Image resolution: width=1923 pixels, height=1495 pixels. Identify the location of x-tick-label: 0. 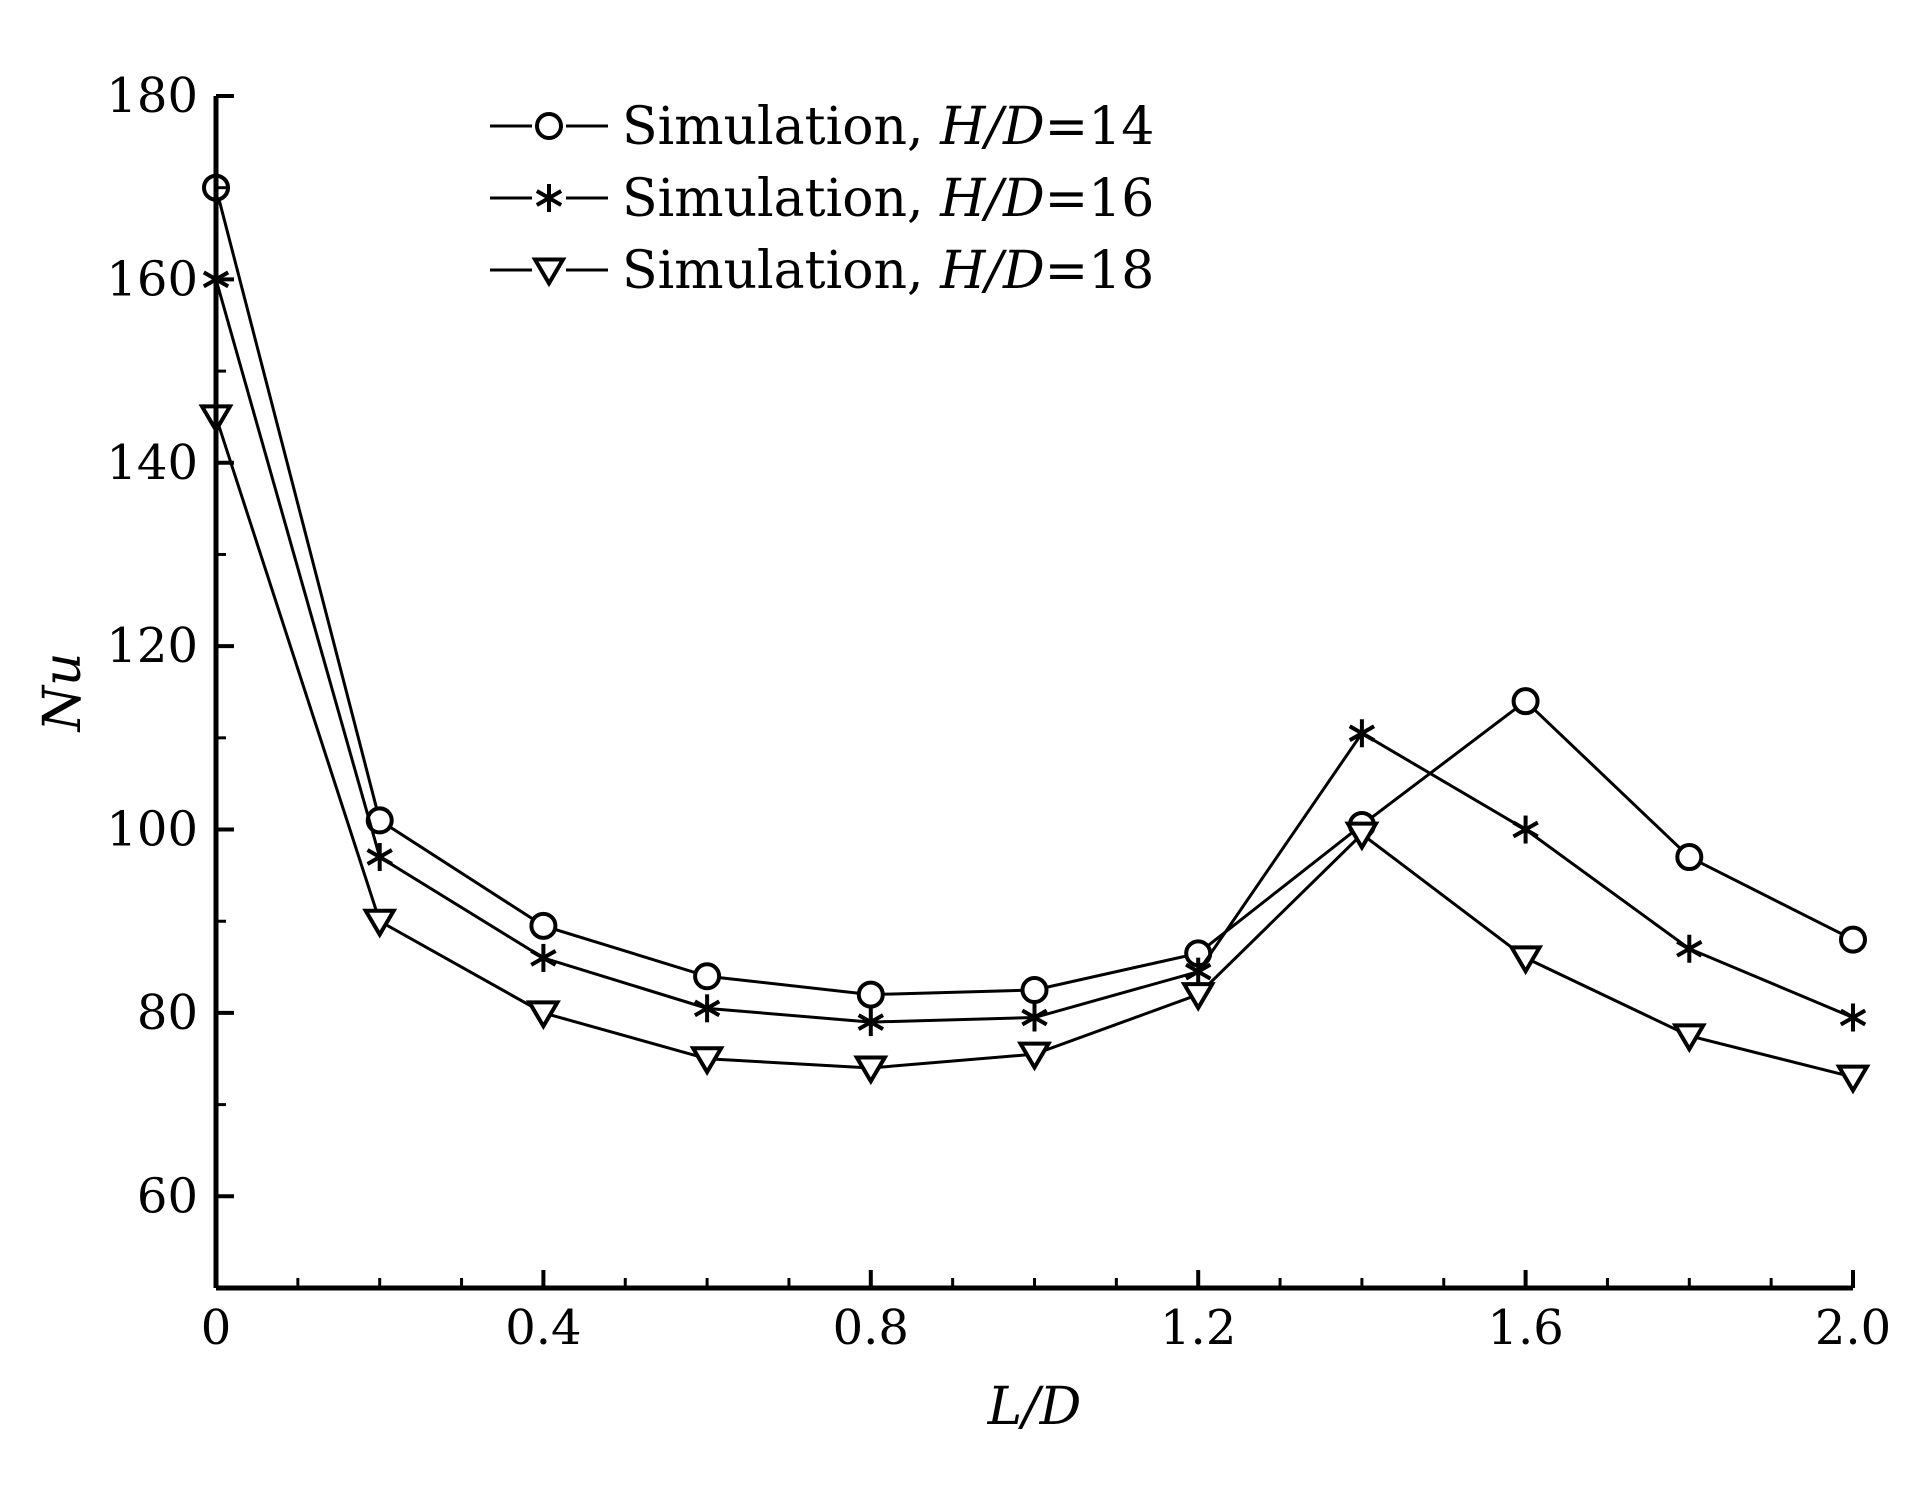
(216, 1328).